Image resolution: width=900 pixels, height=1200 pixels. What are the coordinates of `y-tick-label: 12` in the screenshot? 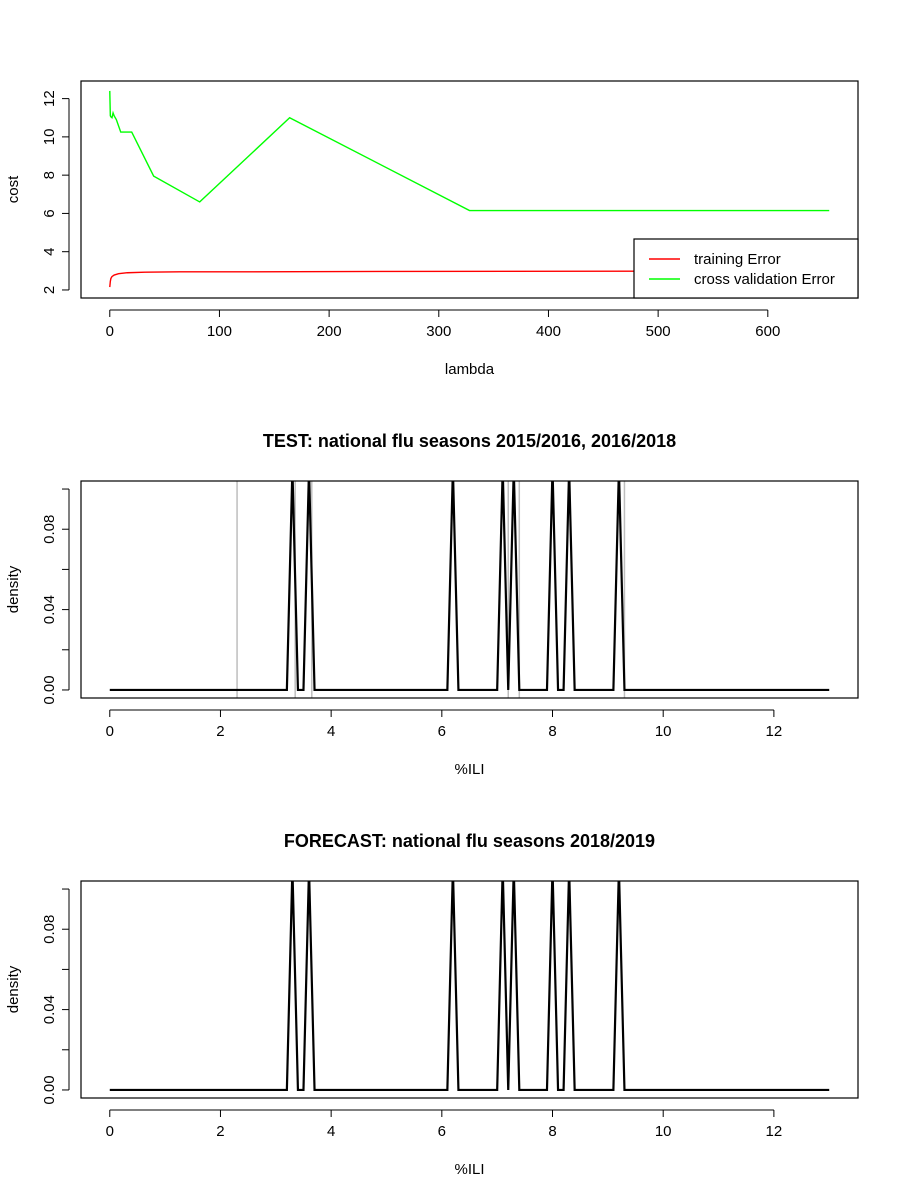 It's located at (49, 98).